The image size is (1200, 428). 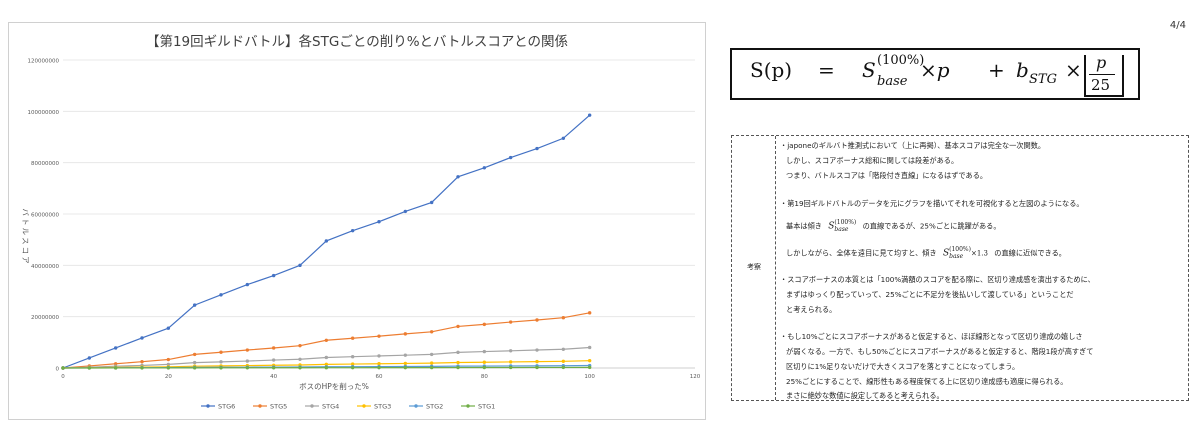 What do you see at coordinates (260, 406) in the screenshot?
I see `legend-marker-stg5` at bounding box center [260, 406].